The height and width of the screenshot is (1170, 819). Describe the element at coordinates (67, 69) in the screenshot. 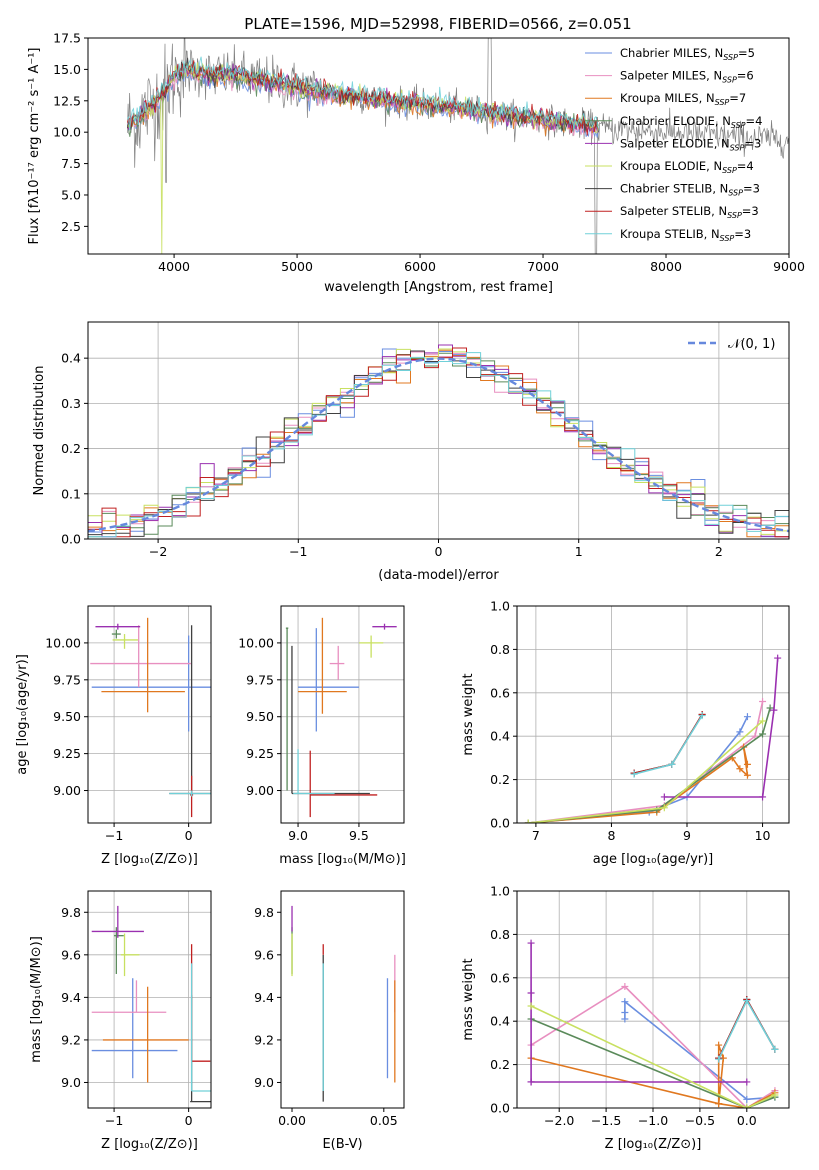

I see `y-tick-label: 15.0` at that location.